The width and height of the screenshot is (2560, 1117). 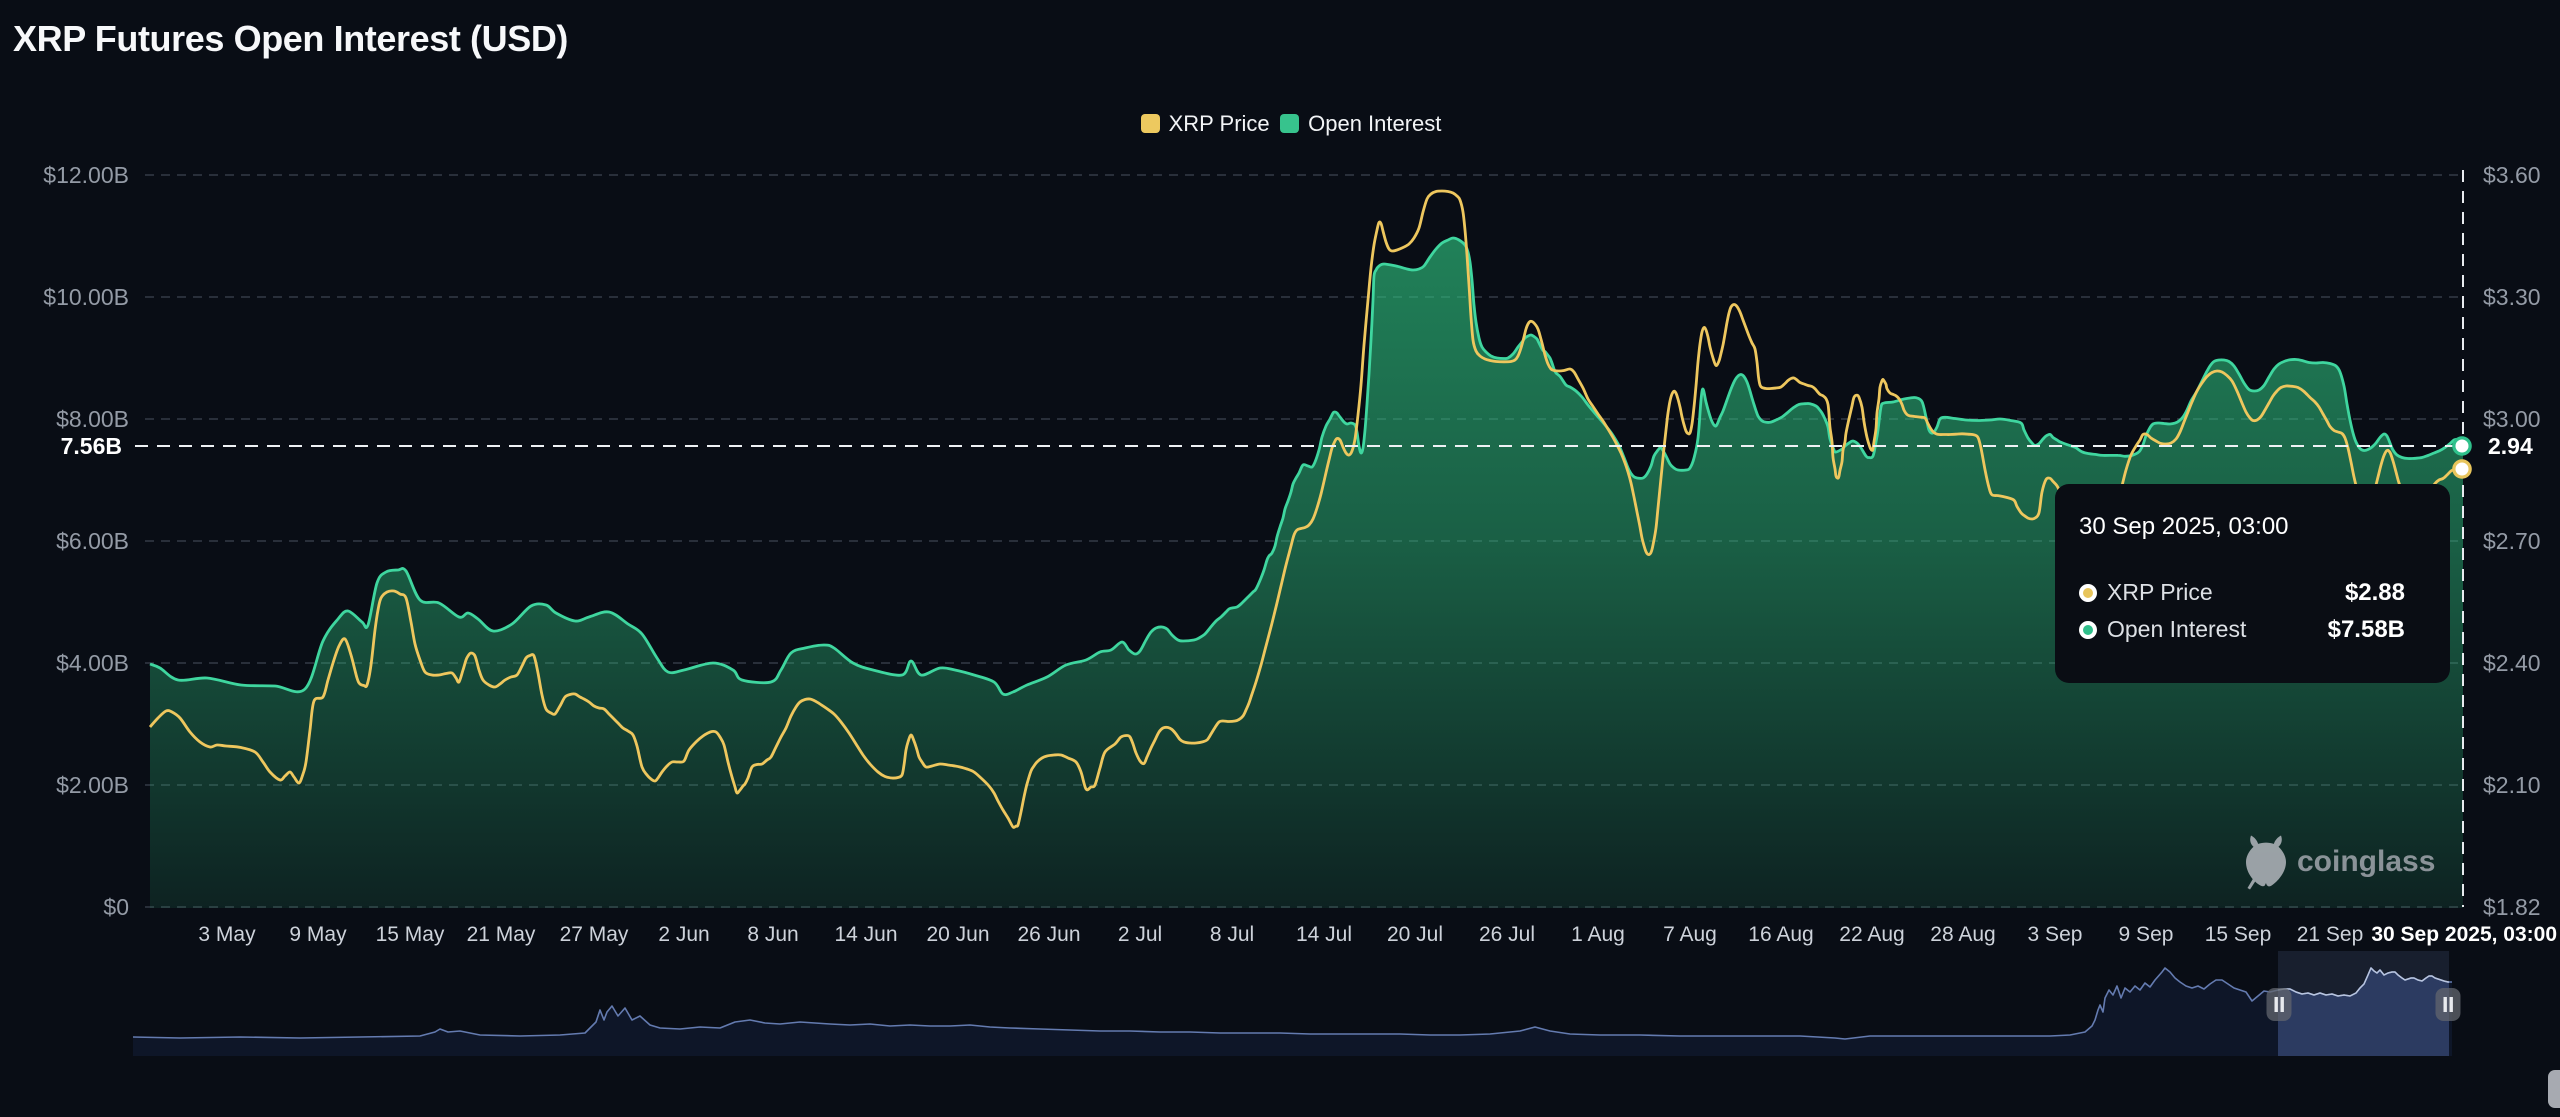 I want to click on svg-text: 16 Aug, so click(x=1780, y=934).